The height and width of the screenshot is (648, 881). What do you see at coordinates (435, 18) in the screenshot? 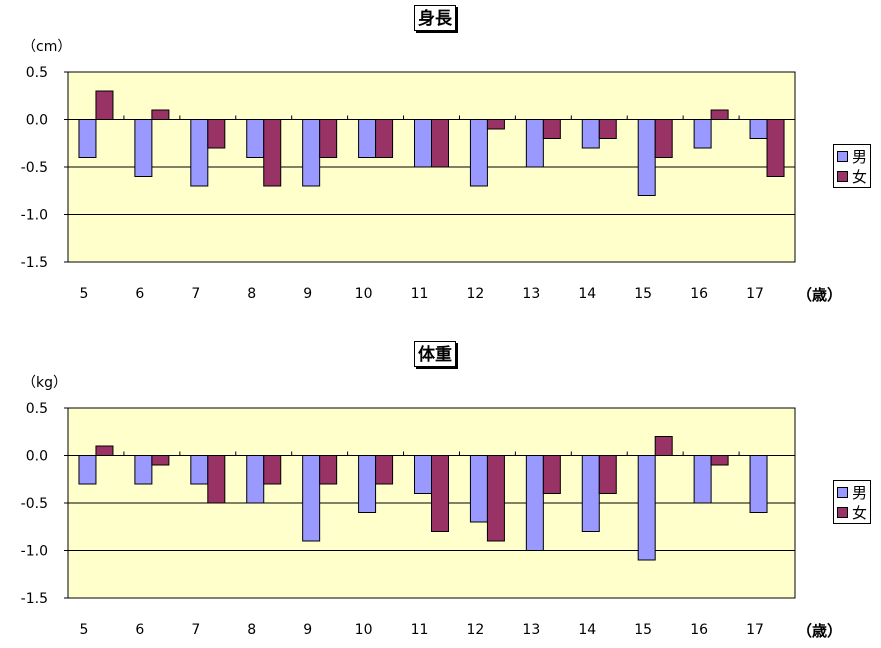
I see `chart-title: 身長` at bounding box center [435, 18].